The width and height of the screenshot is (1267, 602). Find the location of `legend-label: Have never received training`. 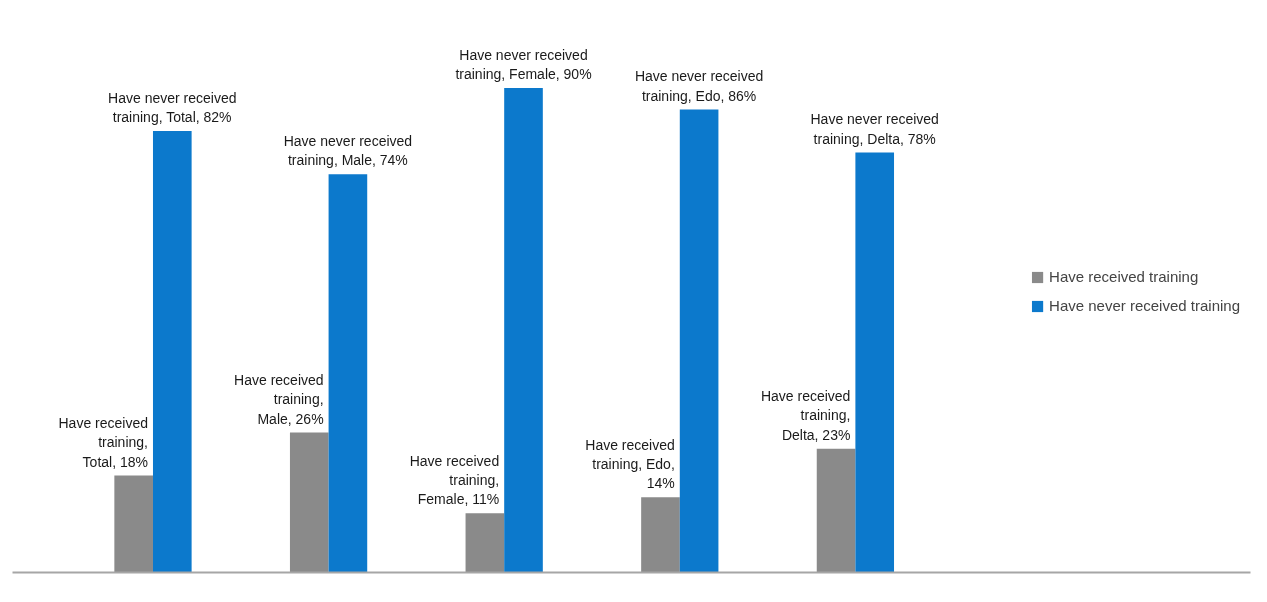

legend-label: Have never received training is located at coordinates (1144, 305).